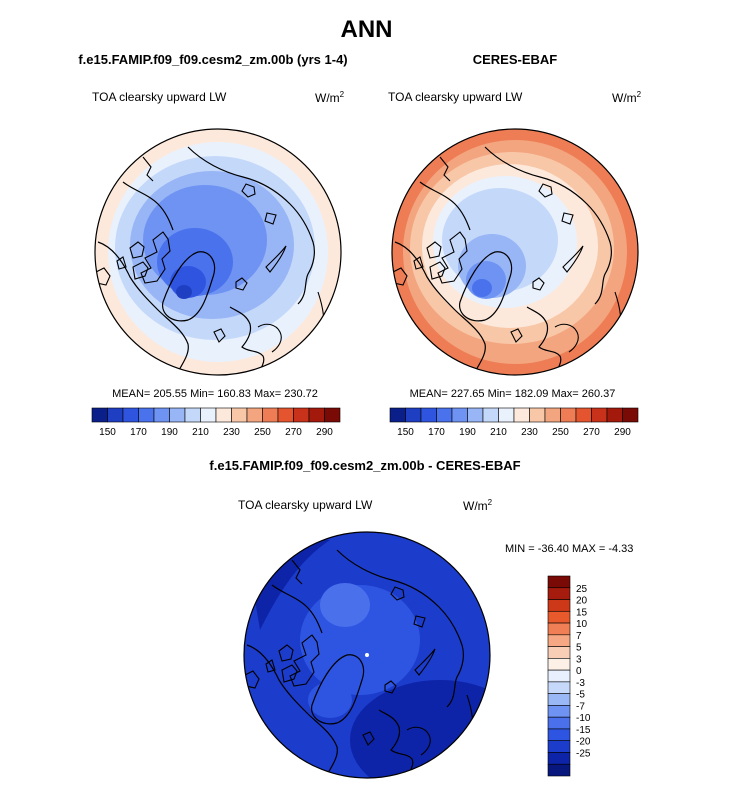  What do you see at coordinates (293, 432) in the screenshot?
I see `colorbar-1-tick-label: 270` at bounding box center [293, 432].